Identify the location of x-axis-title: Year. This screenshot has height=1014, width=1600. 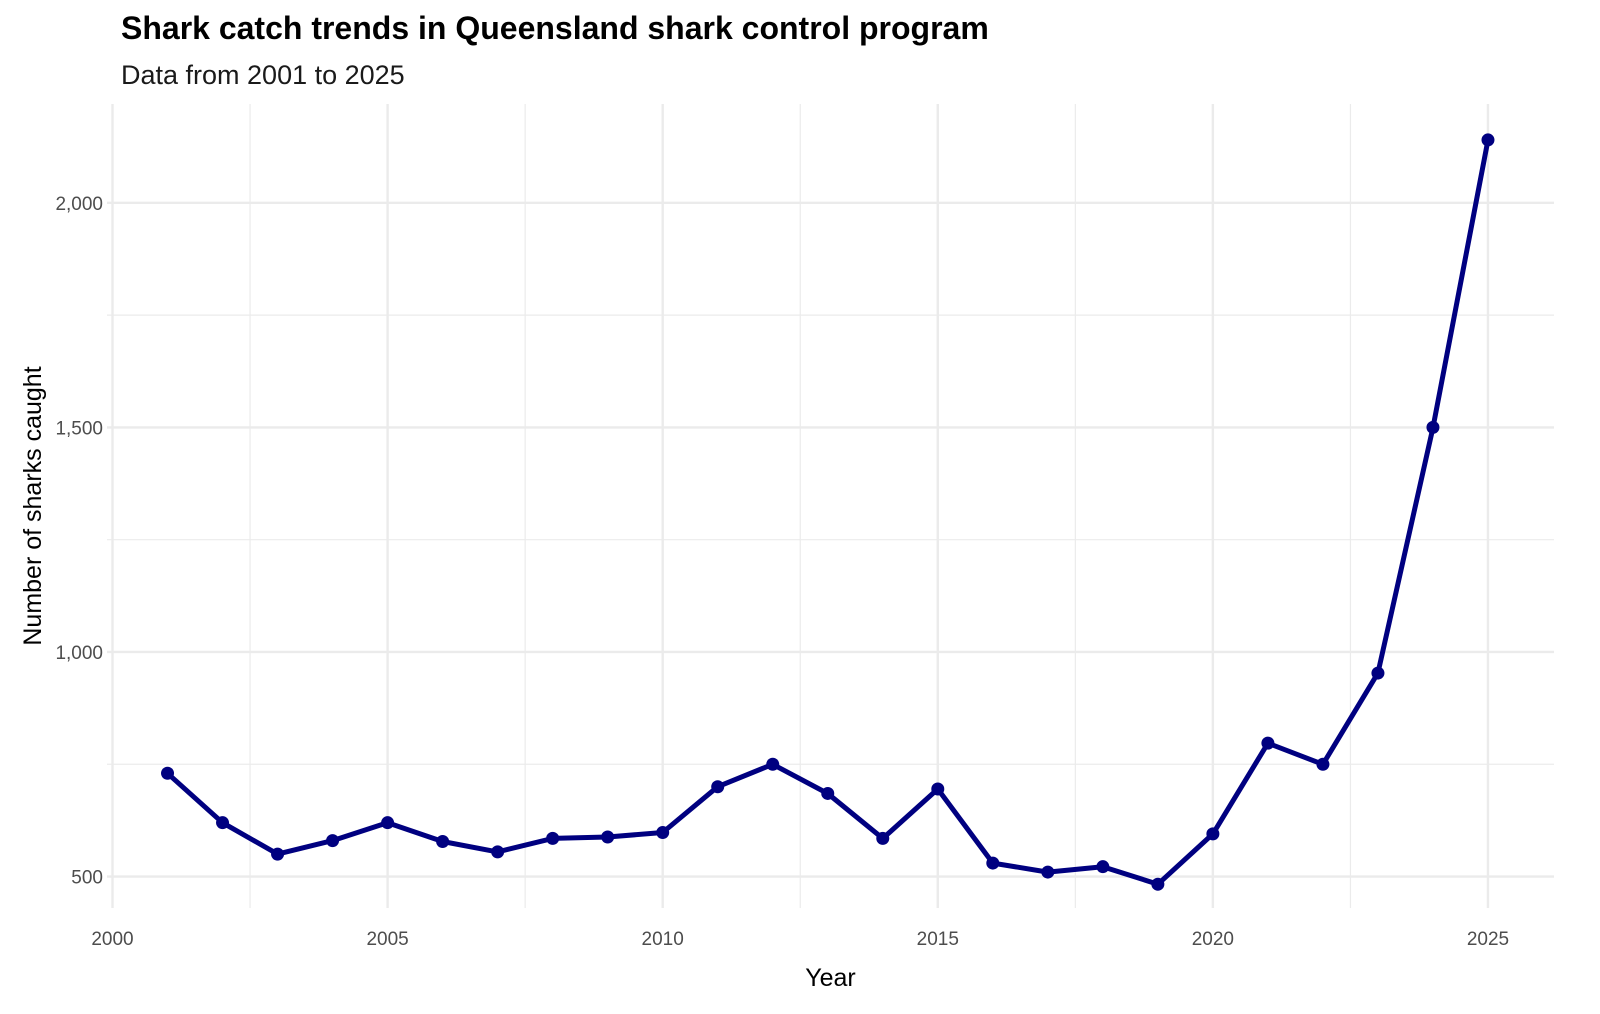
(830, 978).